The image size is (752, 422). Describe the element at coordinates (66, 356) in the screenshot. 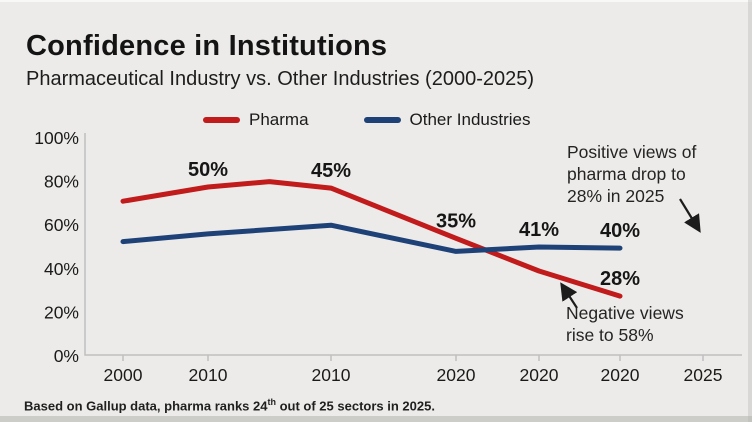

I see `y-tick-label: 0%` at that location.